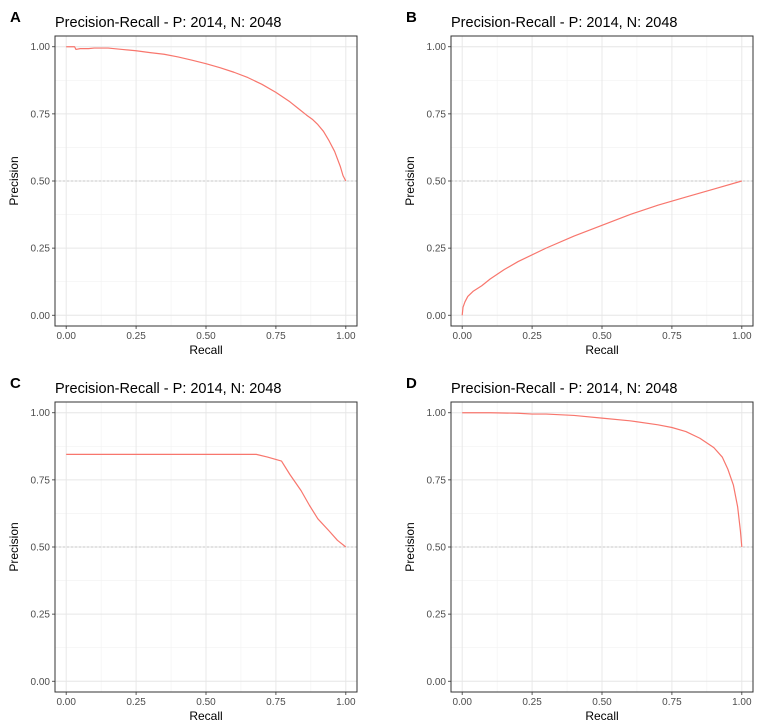 The width and height of the screenshot is (765, 724). What do you see at coordinates (15, 383) in the screenshot?
I see `panel-letter: C` at bounding box center [15, 383].